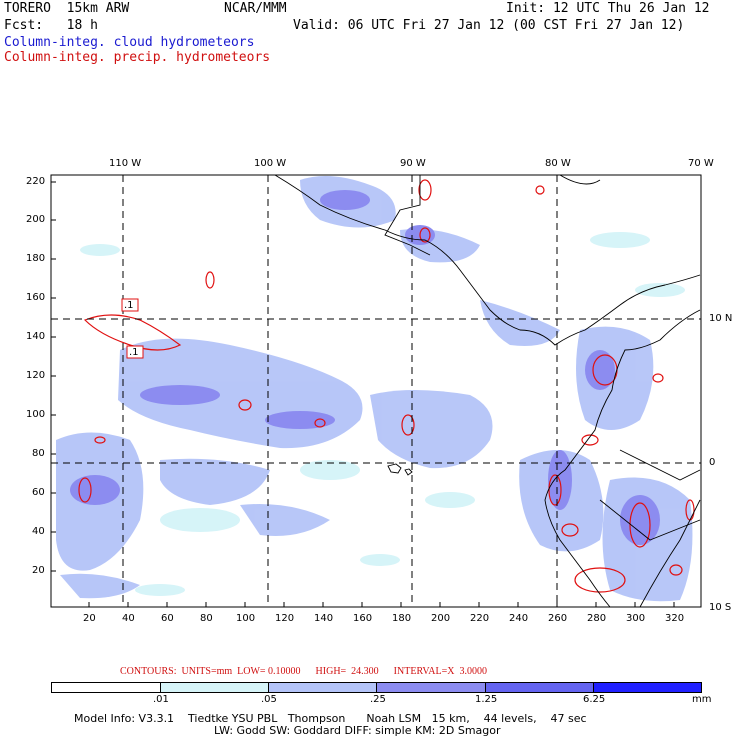  Describe the element at coordinates (269, 699) in the screenshot. I see `colorbar-tick: .05` at that location.